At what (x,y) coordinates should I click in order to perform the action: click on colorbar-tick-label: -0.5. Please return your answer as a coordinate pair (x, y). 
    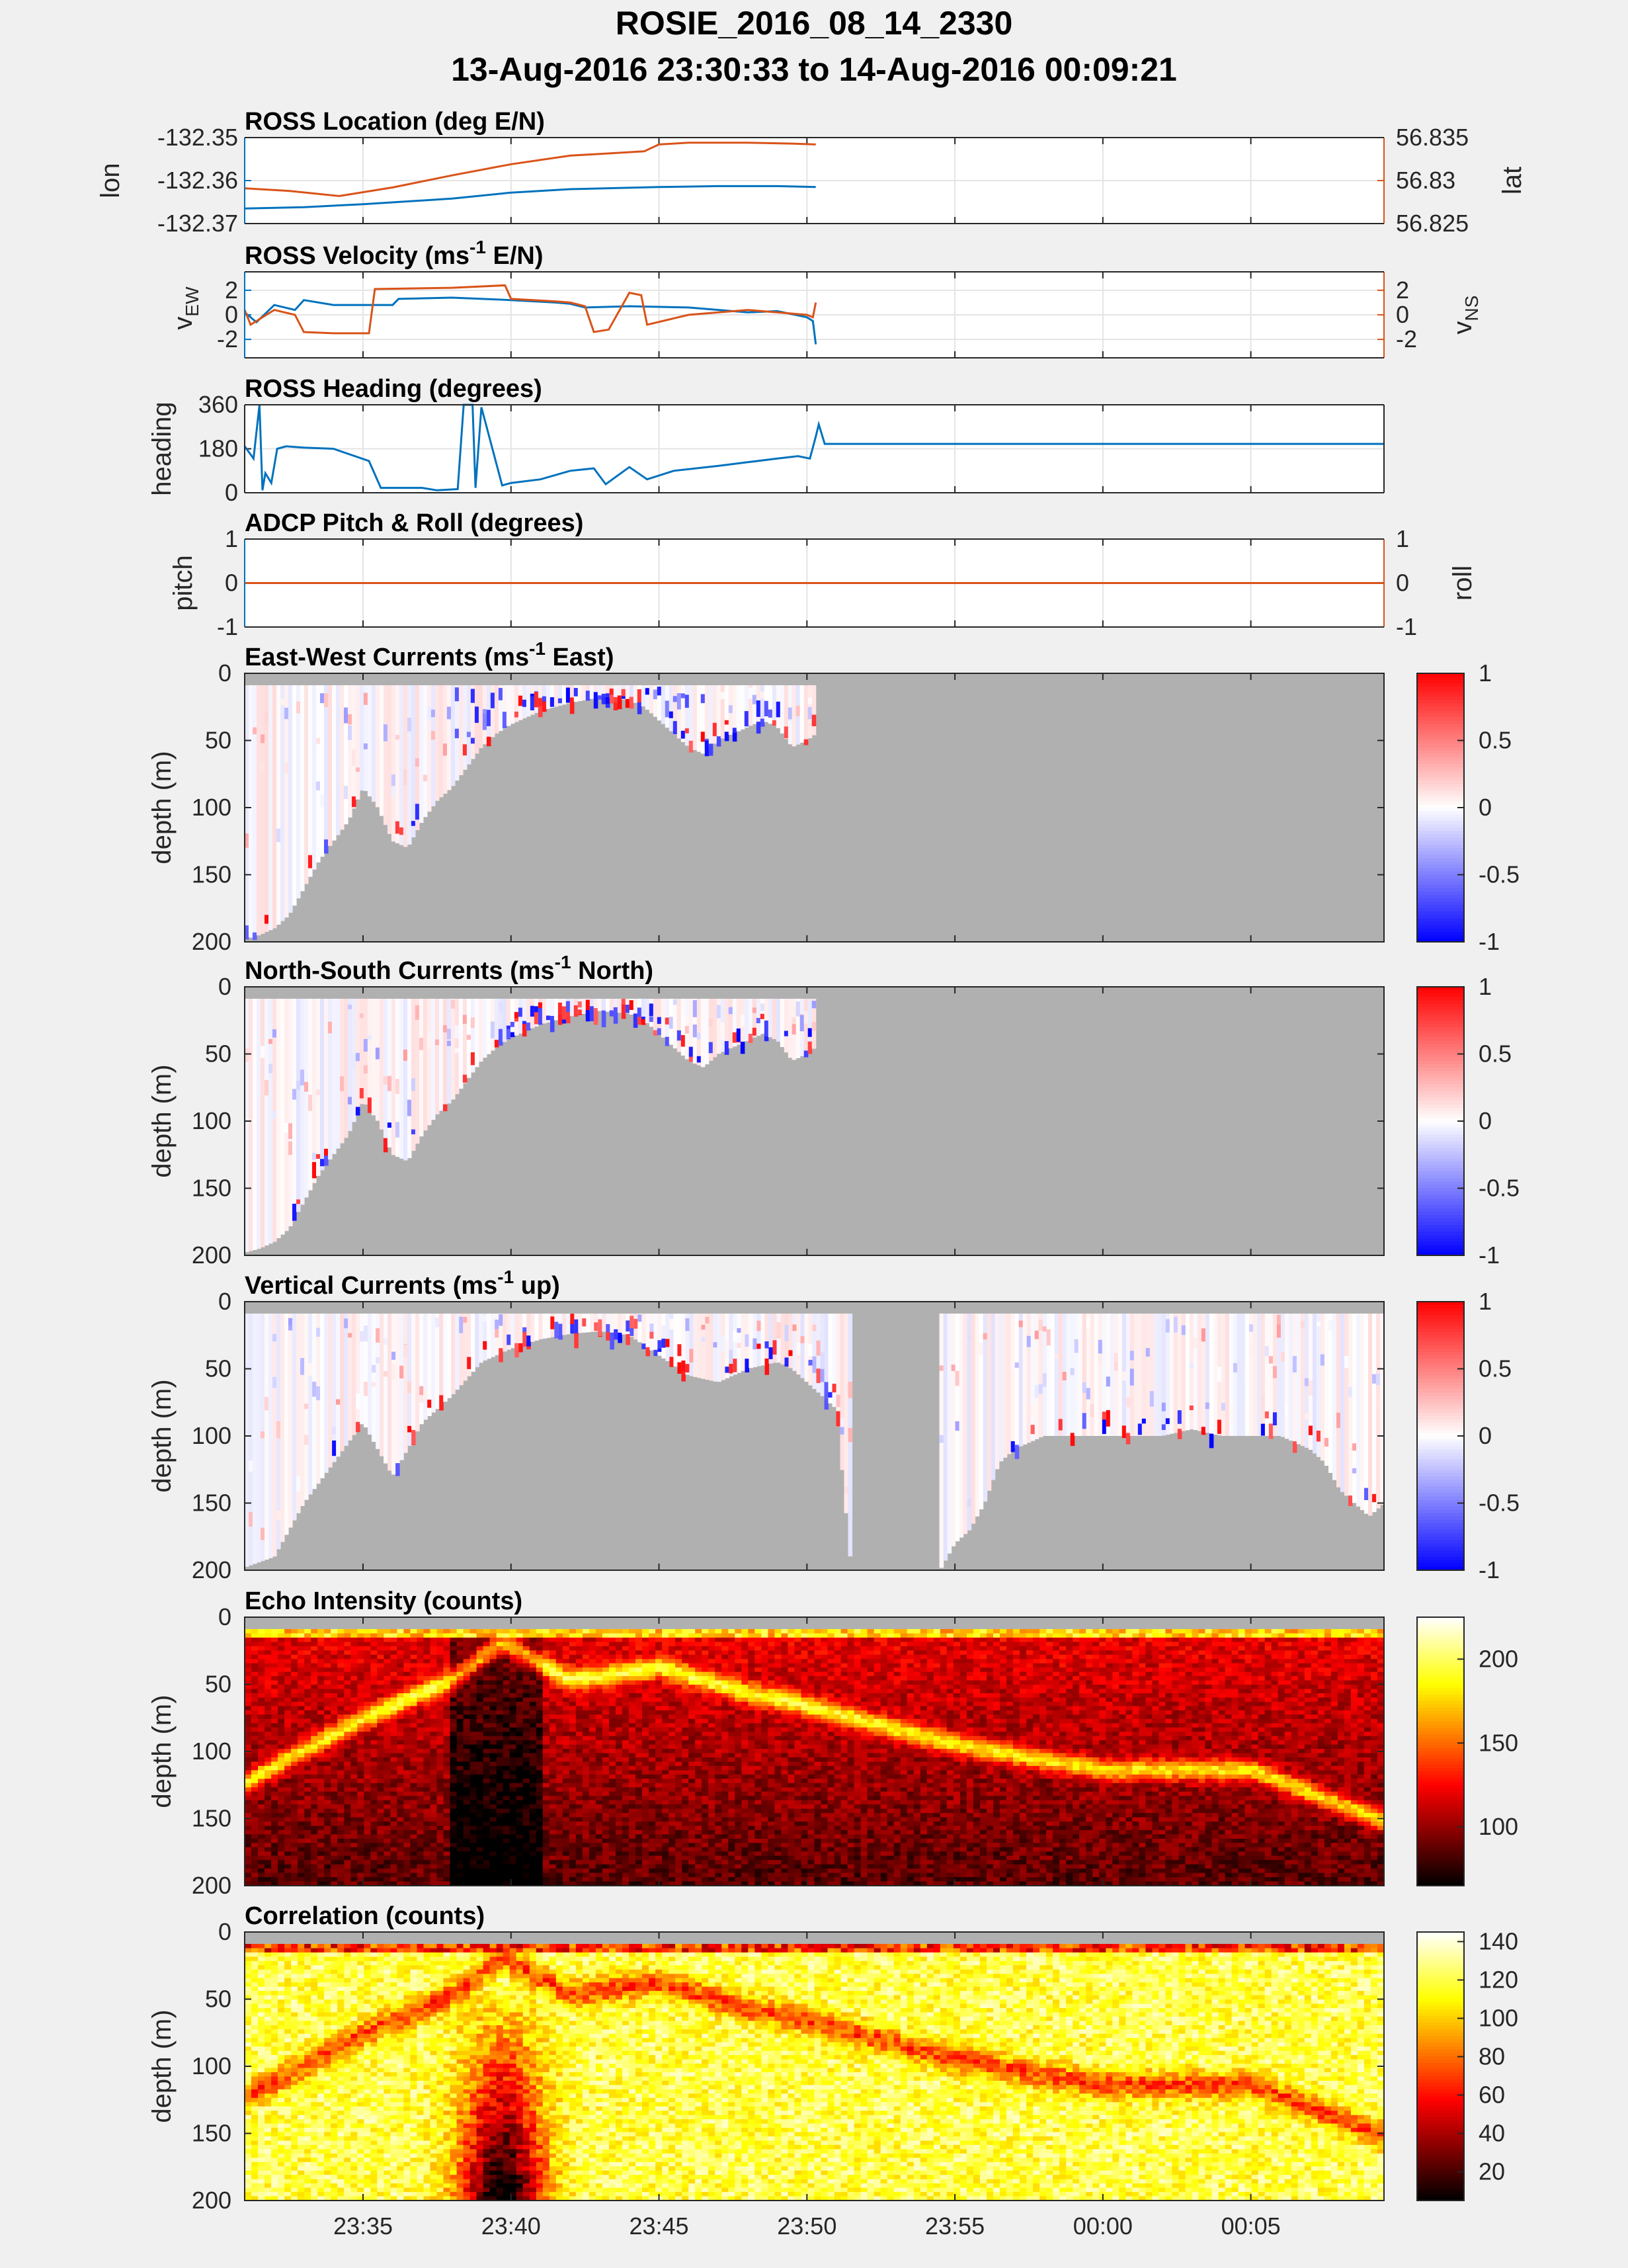
    Looking at the image, I should click on (1499, 1504).